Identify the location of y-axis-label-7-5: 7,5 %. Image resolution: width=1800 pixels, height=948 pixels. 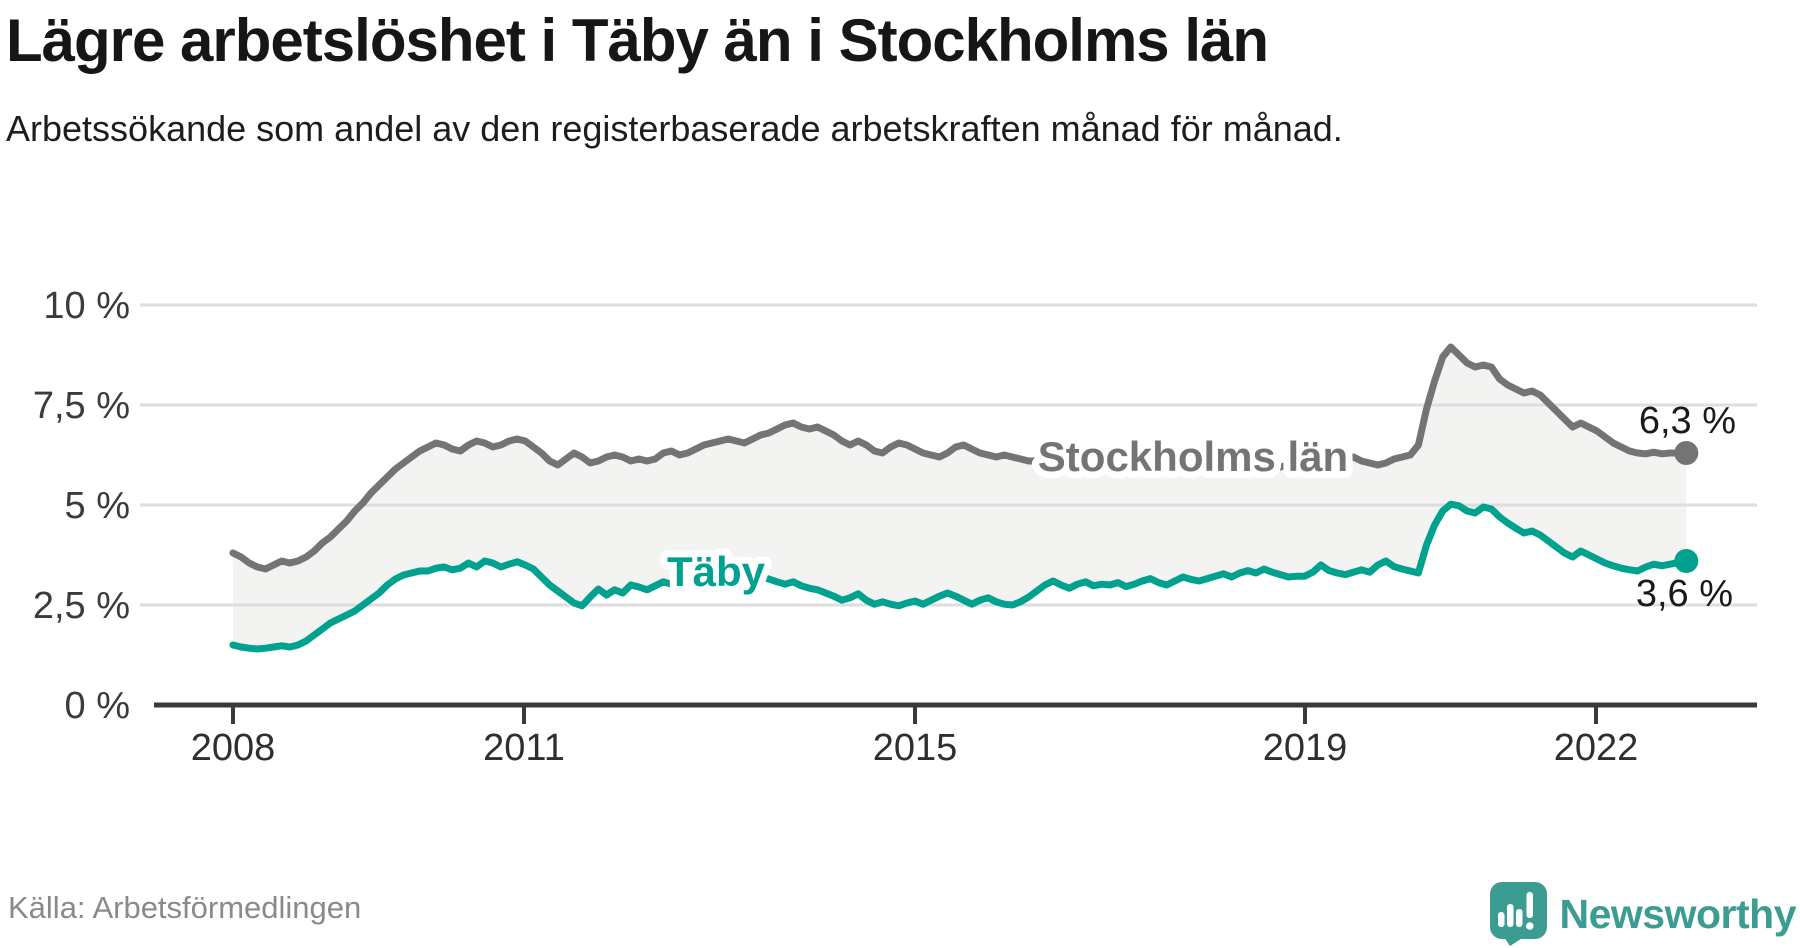
(81, 406).